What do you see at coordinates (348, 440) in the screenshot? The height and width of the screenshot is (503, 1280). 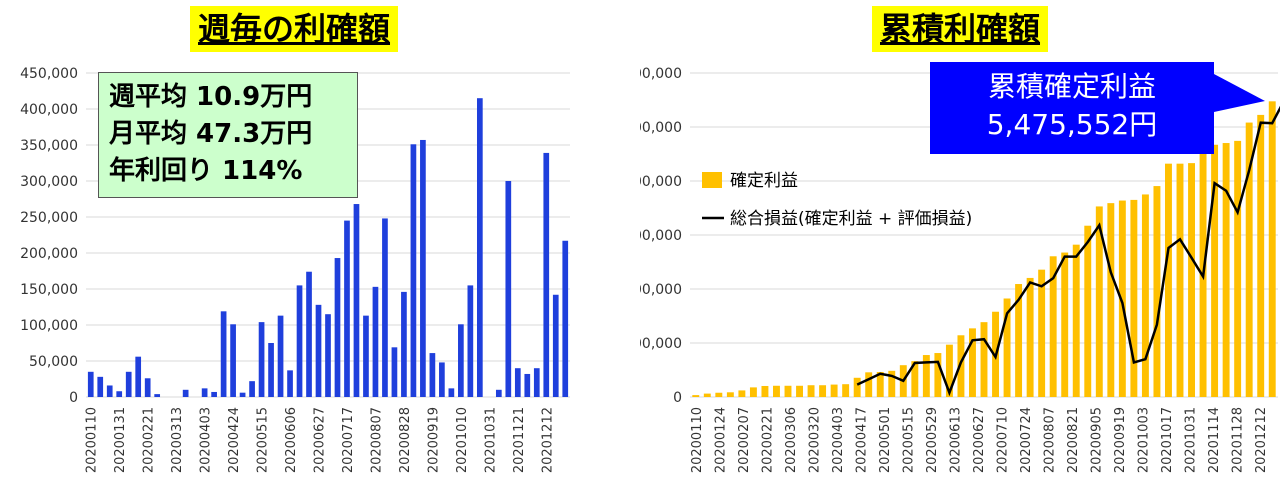 I see `x-tick-label: 20200717` at bounding box center [348, 440].